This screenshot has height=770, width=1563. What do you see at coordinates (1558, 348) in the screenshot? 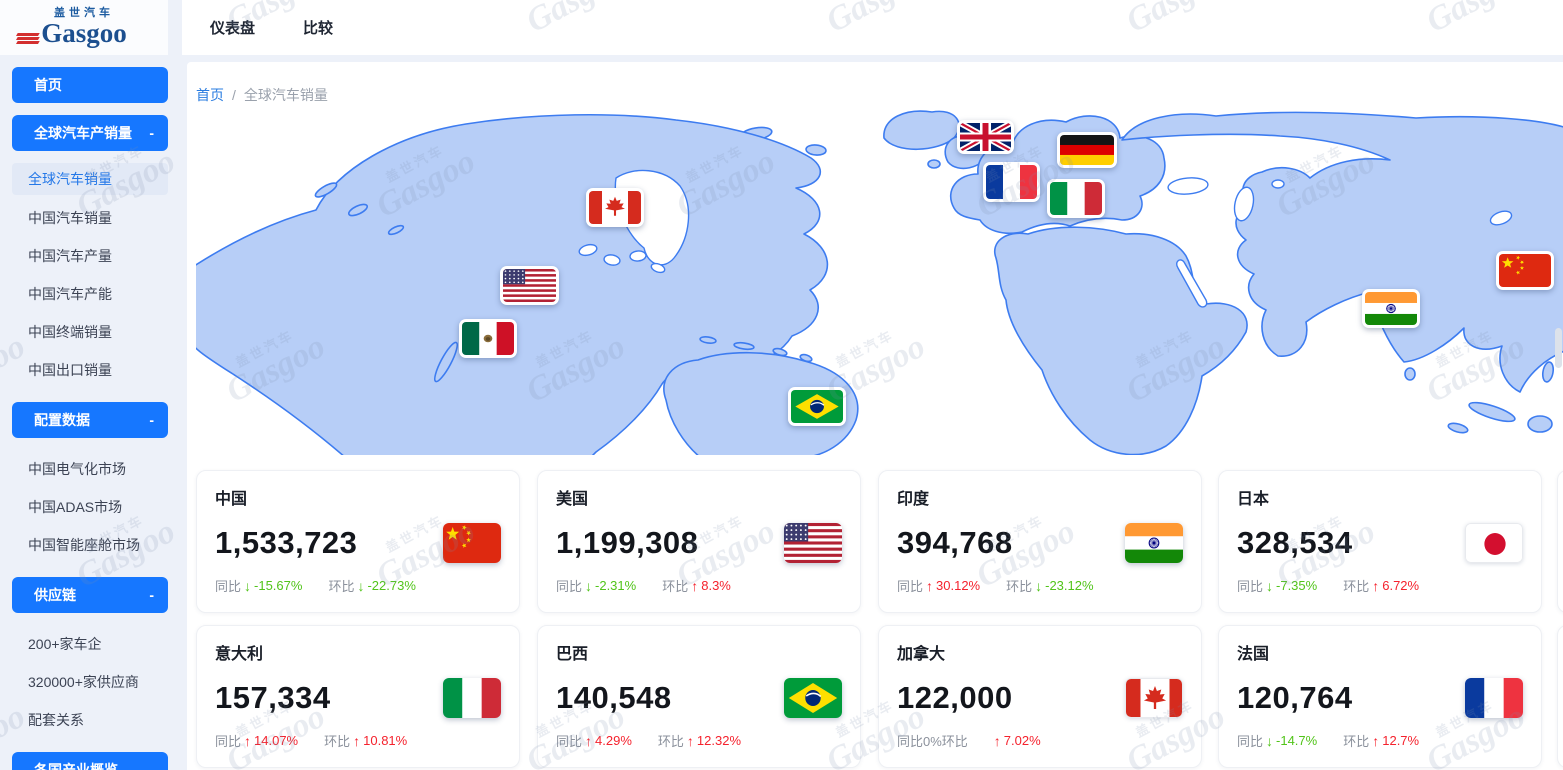
I see `map-vertical-scrollbar` at bounding box center [1558, 348].